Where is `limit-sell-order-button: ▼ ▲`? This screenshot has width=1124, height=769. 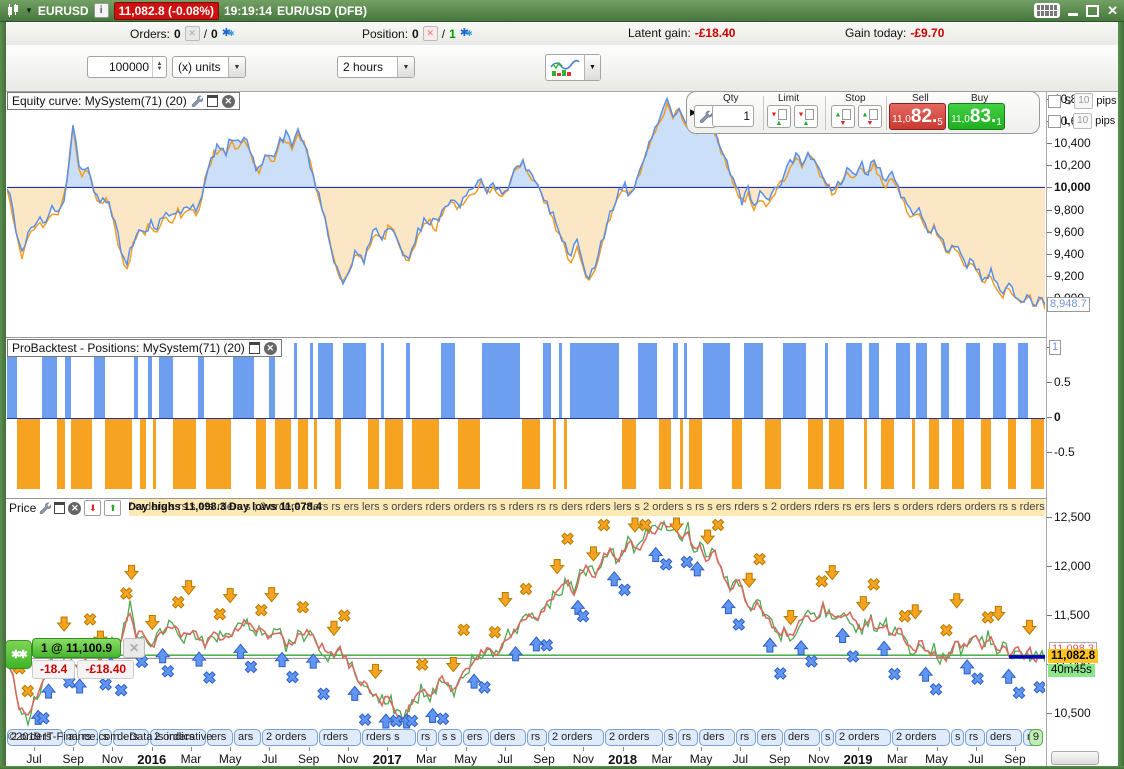
limit-sell-order-button: ▼ ▲ is located at coordinates (806, 116).